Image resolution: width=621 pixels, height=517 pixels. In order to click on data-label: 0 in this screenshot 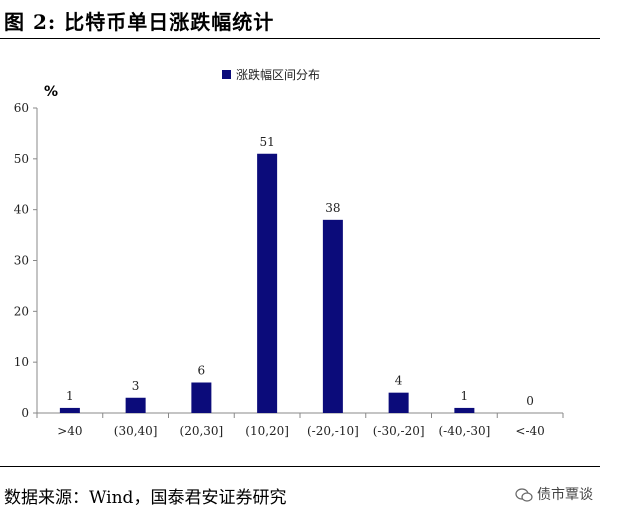, I will do `click(530, 401)`.